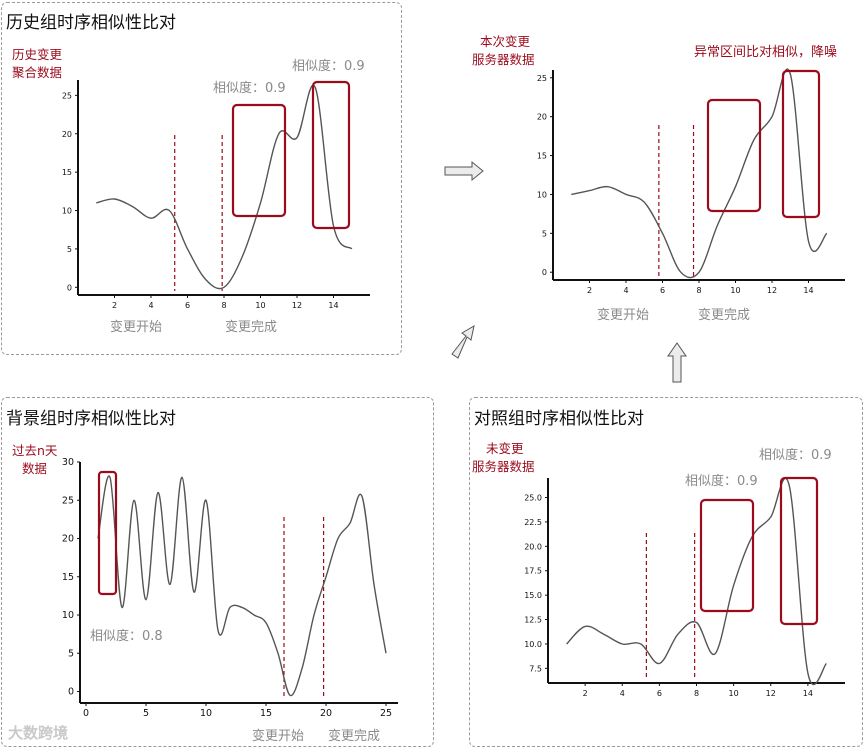 The image size is (865, 750). I want to click on background-y-tick-label: 15, so click(68, 577).